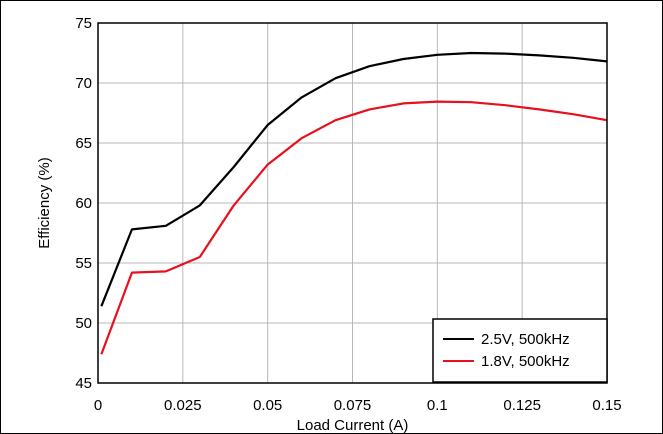  I want to click on x-axis-label: Load Current (A), so click(353, 425).